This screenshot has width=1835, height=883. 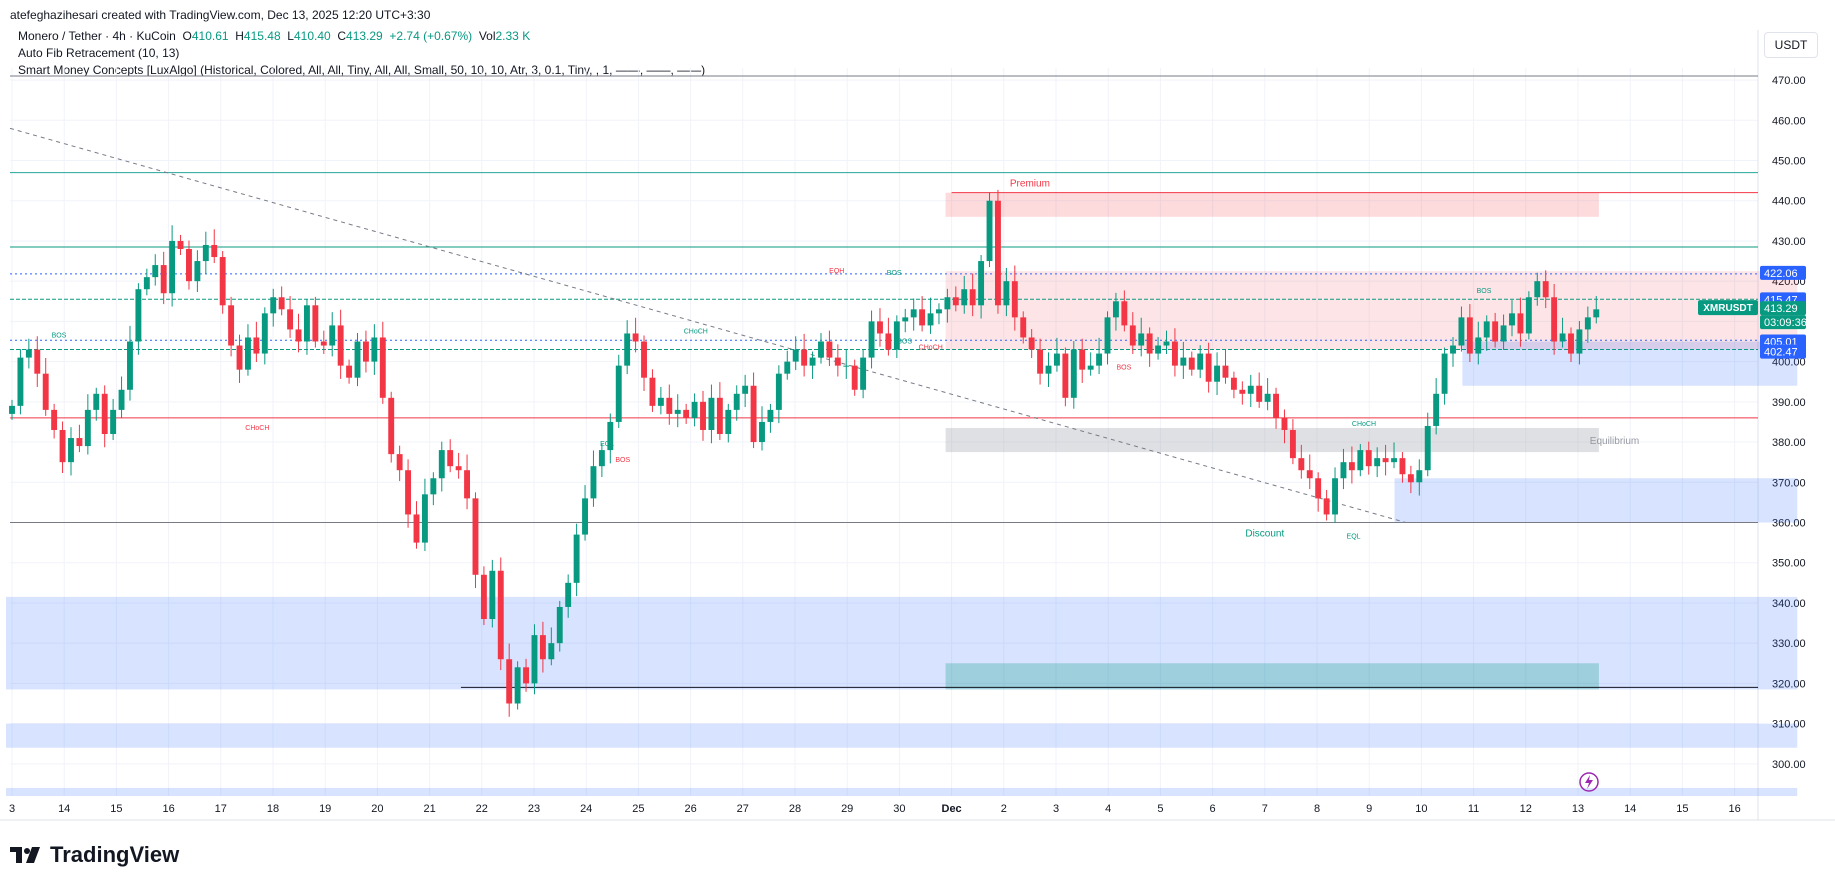 I want to click on currency-selector: USDT, so click(x=1791, y=45).